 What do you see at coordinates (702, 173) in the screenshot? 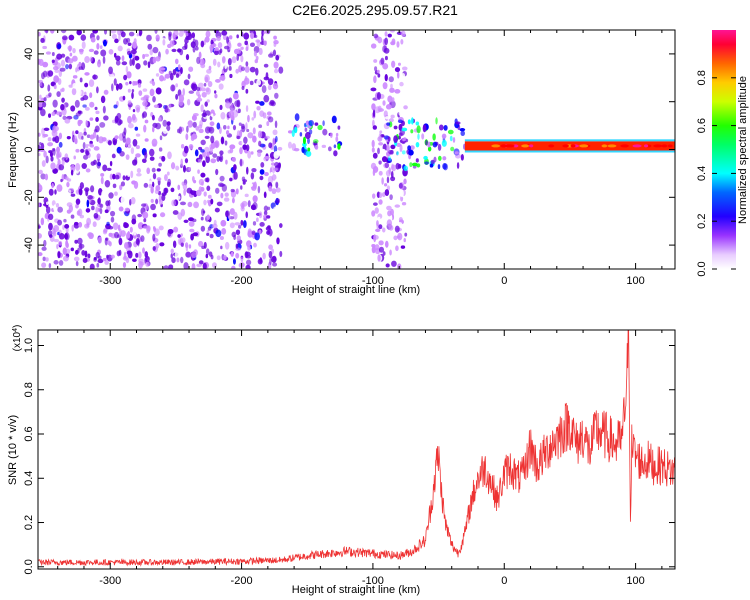
I see `colorbar-tick-label: 0.4` at bounding box center [702, 173].